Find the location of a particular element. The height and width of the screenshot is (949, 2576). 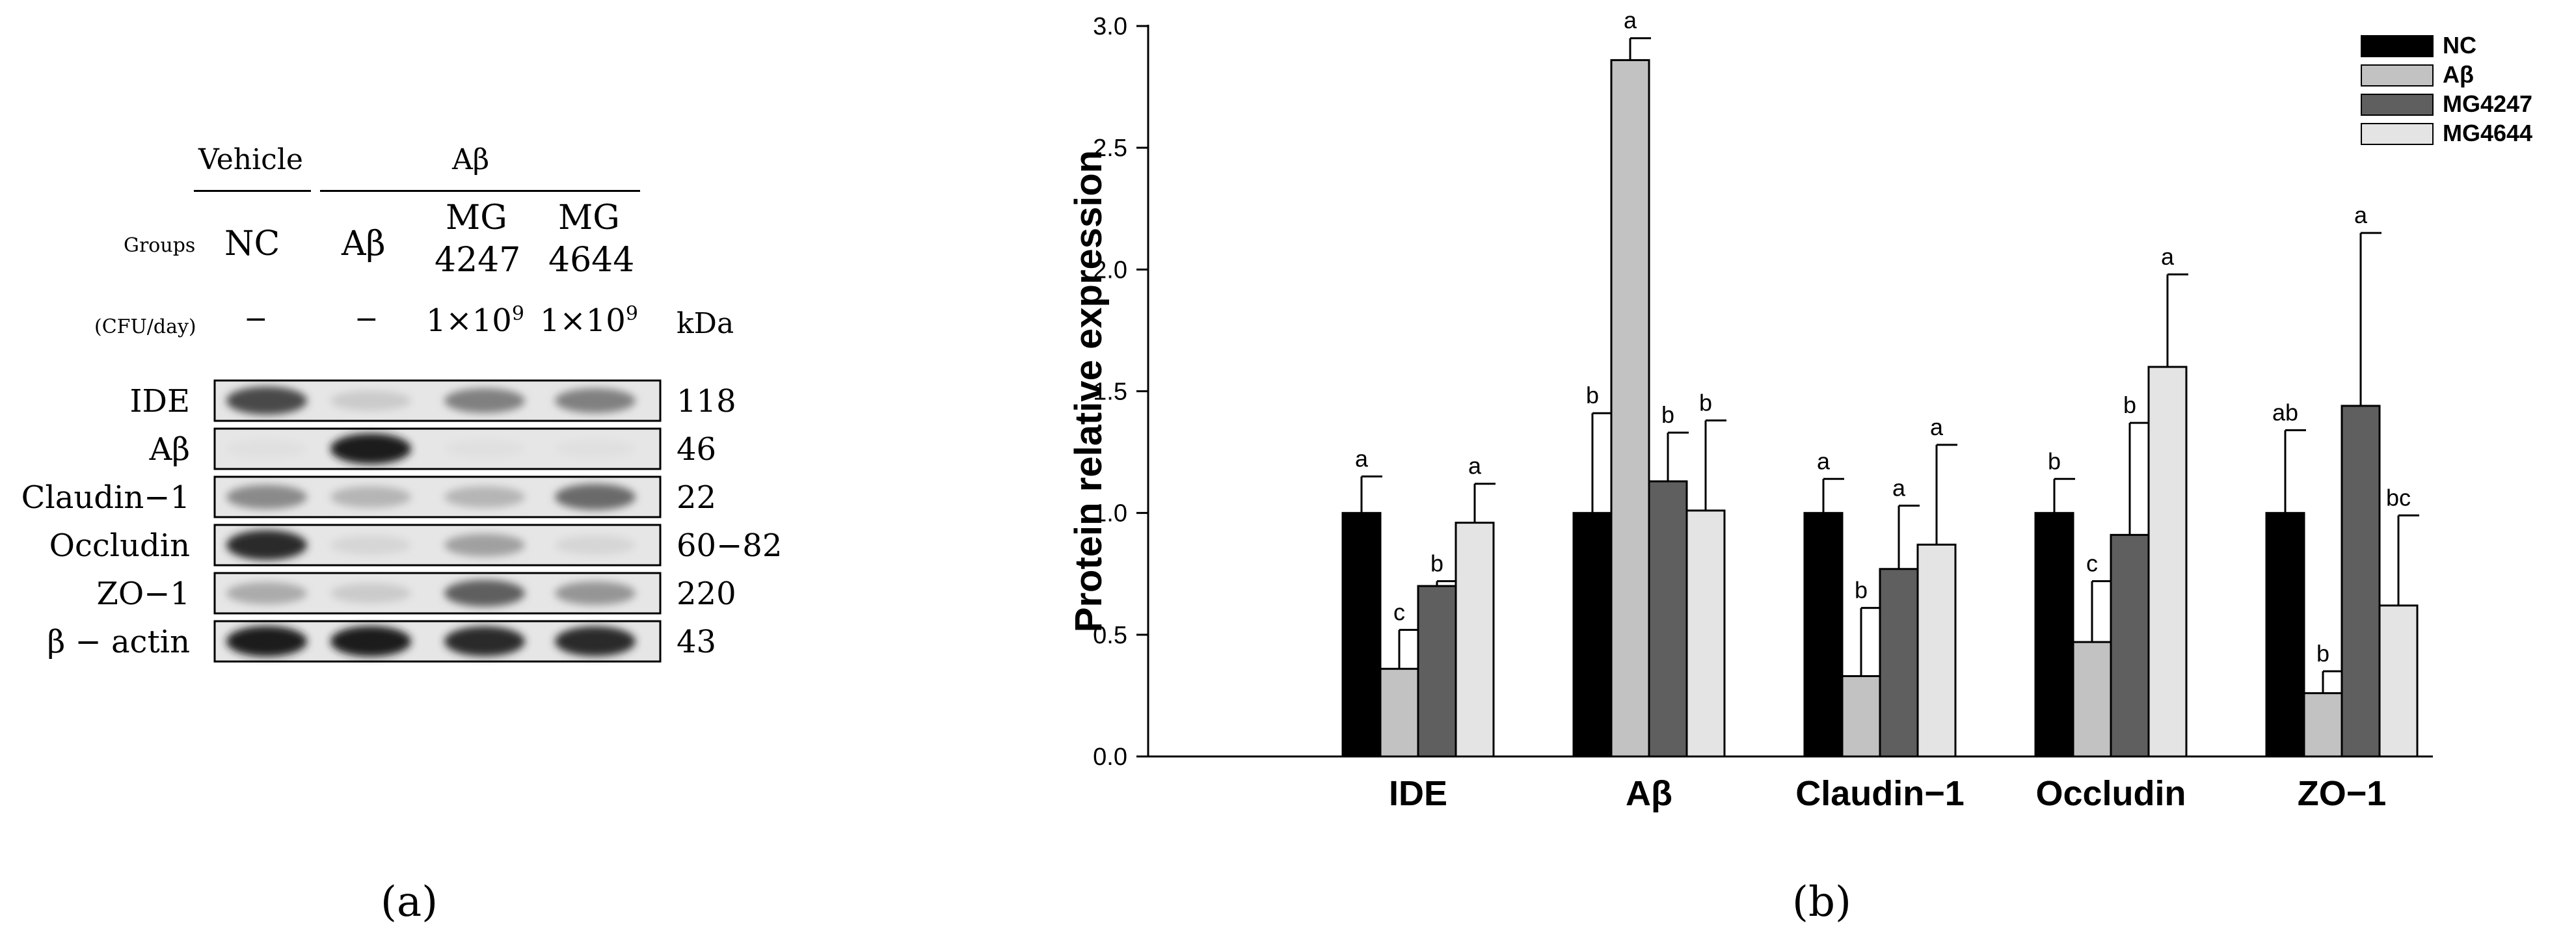

blot-row: ZO−1 220 is located at coordinates (417, 593).